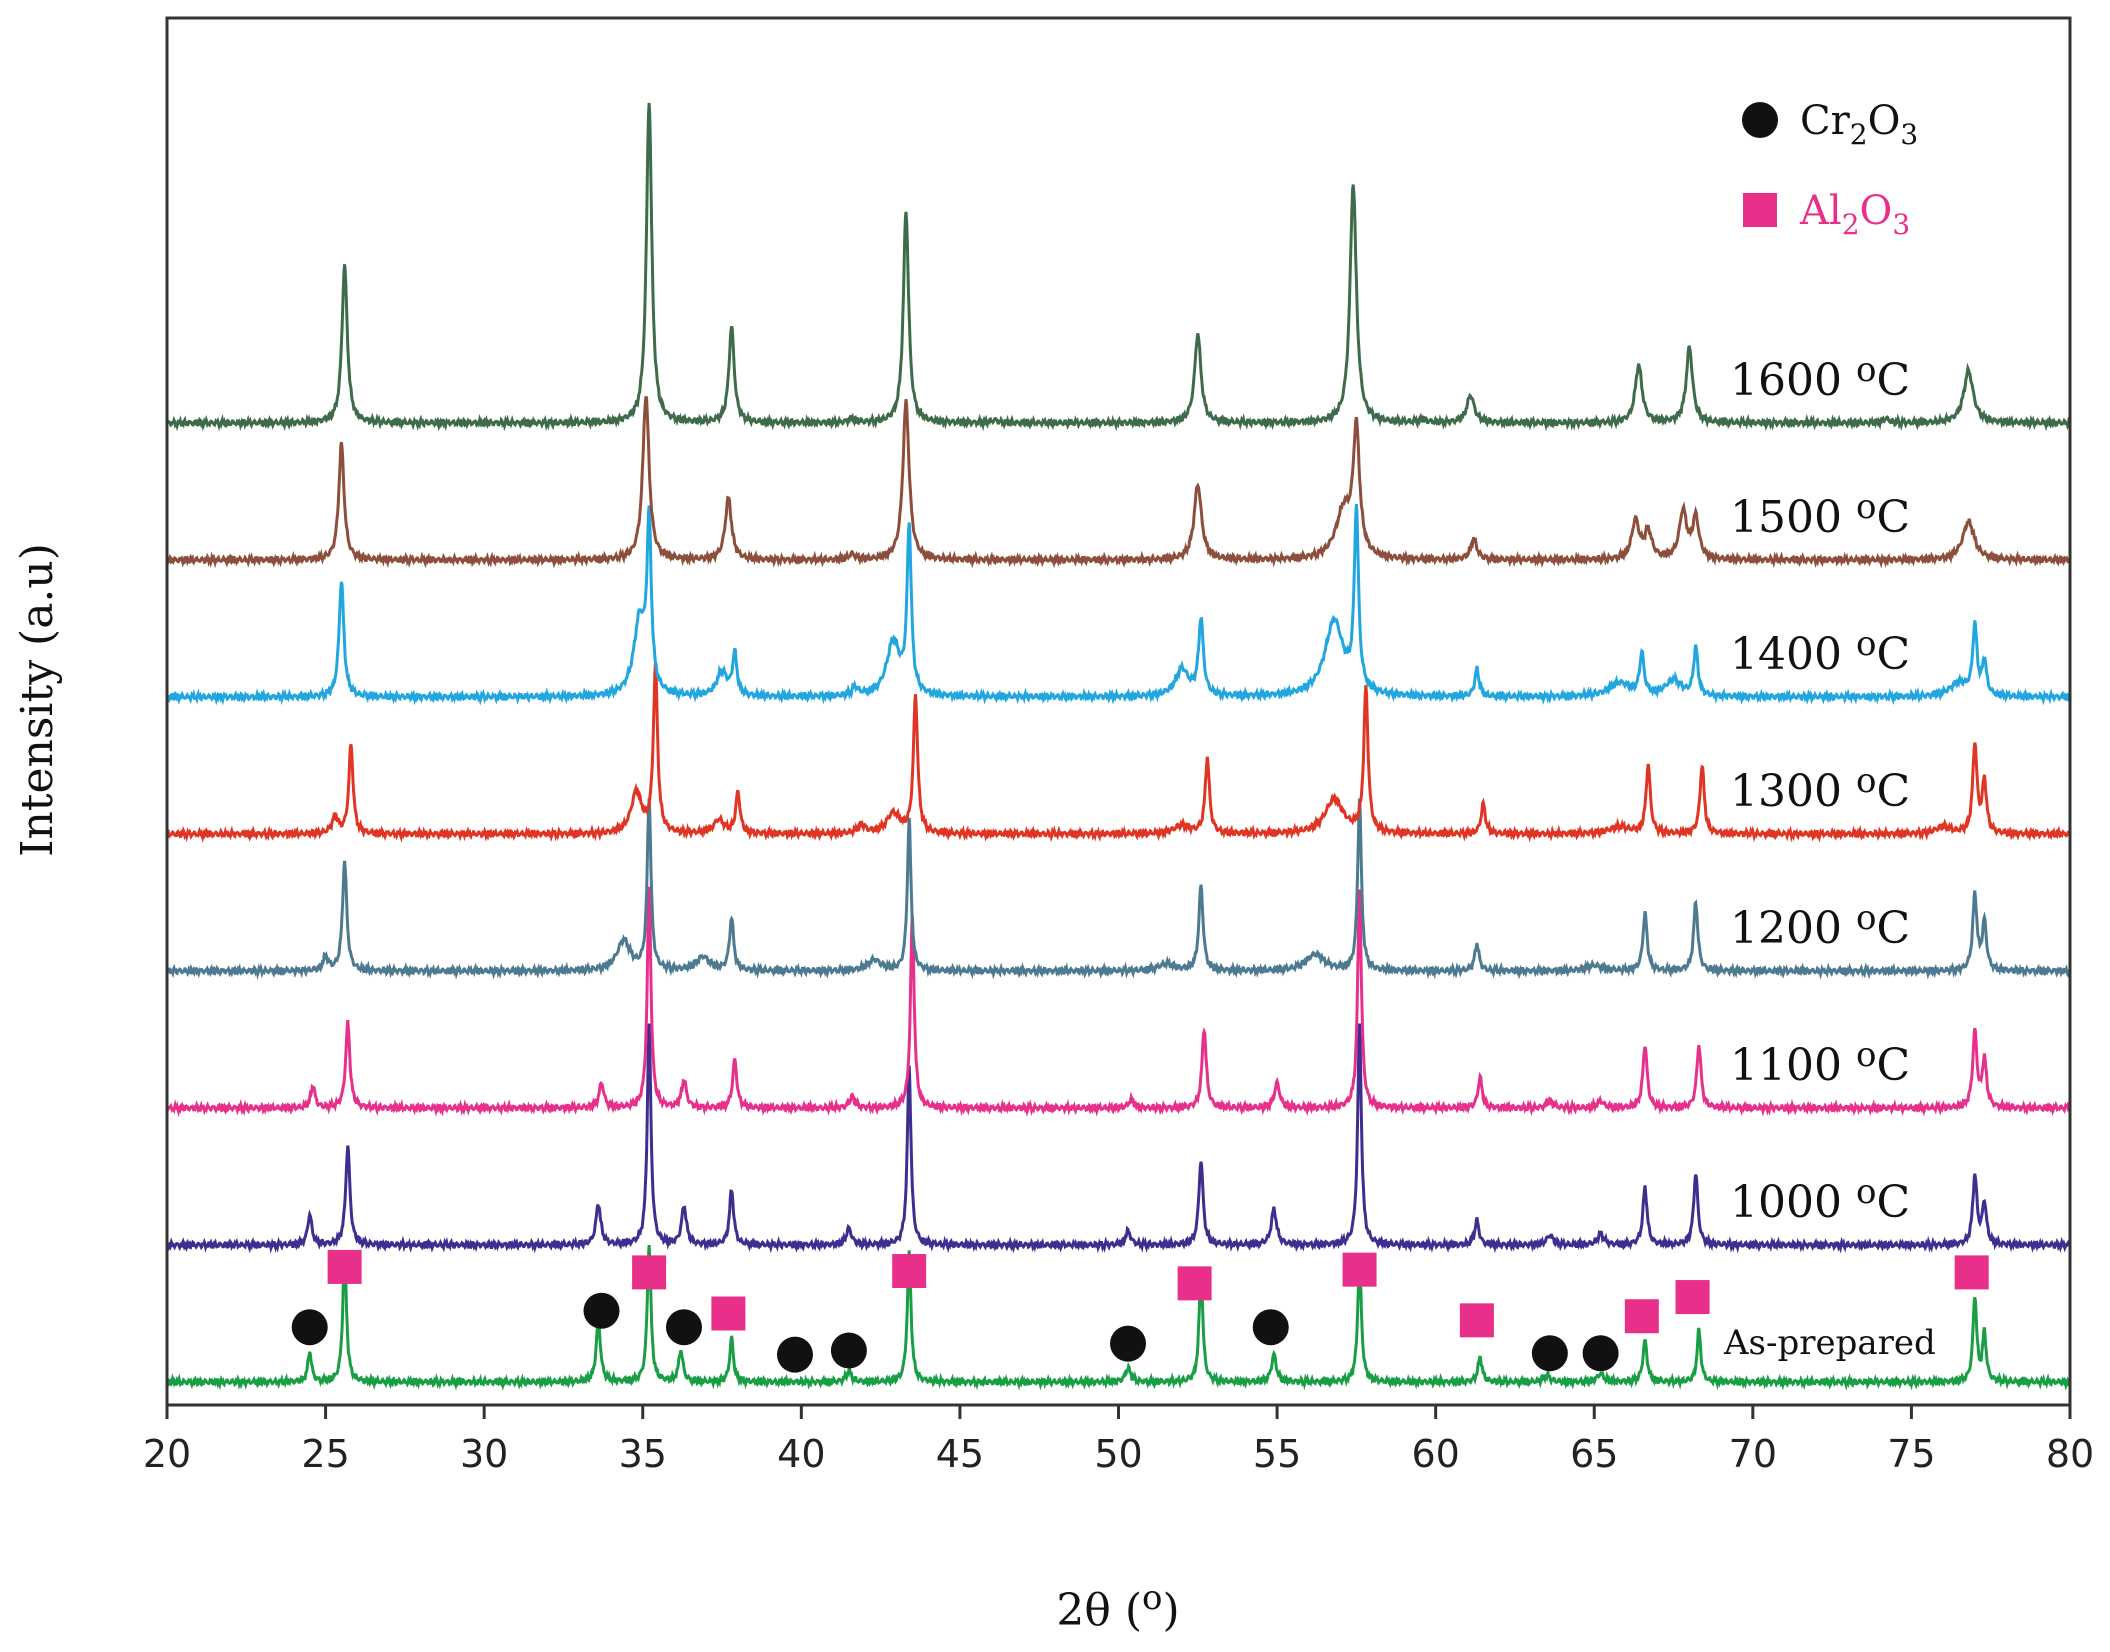  I want to click on x-tick-label: 70, so click(1753, 1454).